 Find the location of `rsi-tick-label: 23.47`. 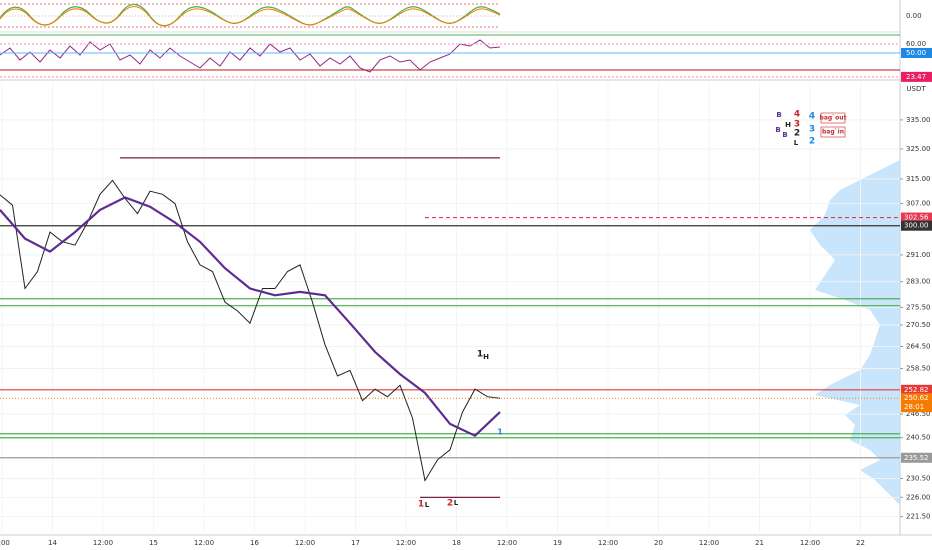

rsi-tick-label: 23.47 is located at coordinates (916, 77).